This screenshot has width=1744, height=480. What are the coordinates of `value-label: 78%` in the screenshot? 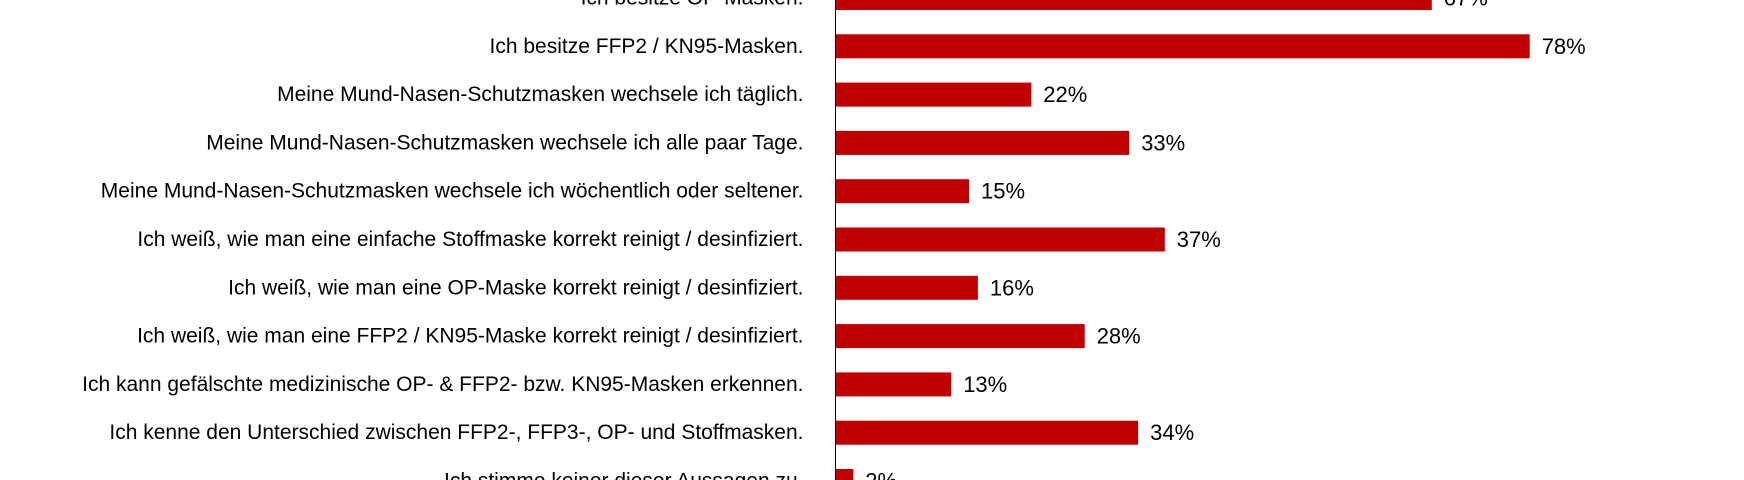 It's located at (1564, 46).